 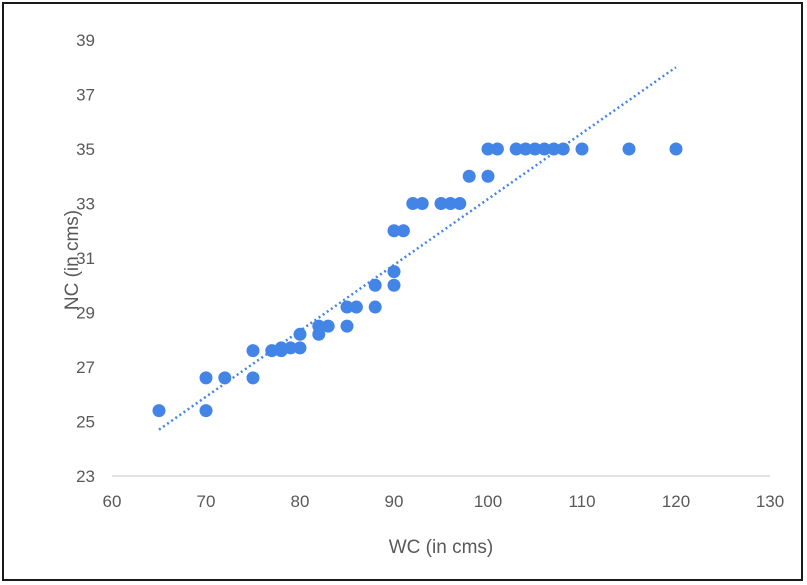 What do you see at coordinates (85, 367) in the screenshot?
I see `y-tick-label: 27` at bounding box center [85, 367].